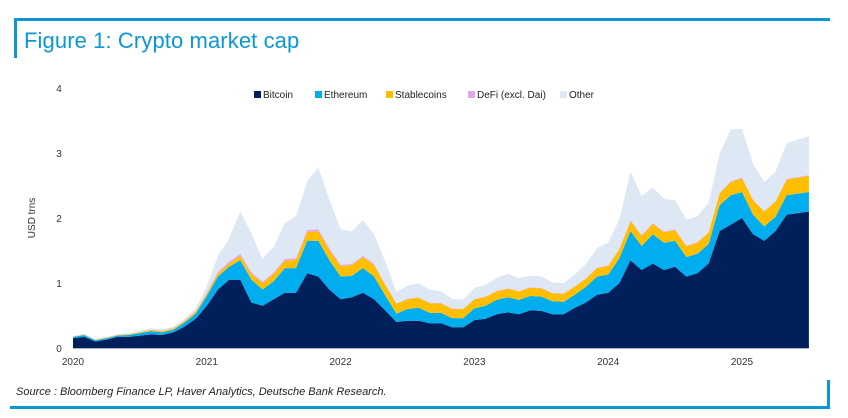 The height and width of the screenshot is (418, 848). I want to click on x-tick-label: 2020, so click(73, 362).